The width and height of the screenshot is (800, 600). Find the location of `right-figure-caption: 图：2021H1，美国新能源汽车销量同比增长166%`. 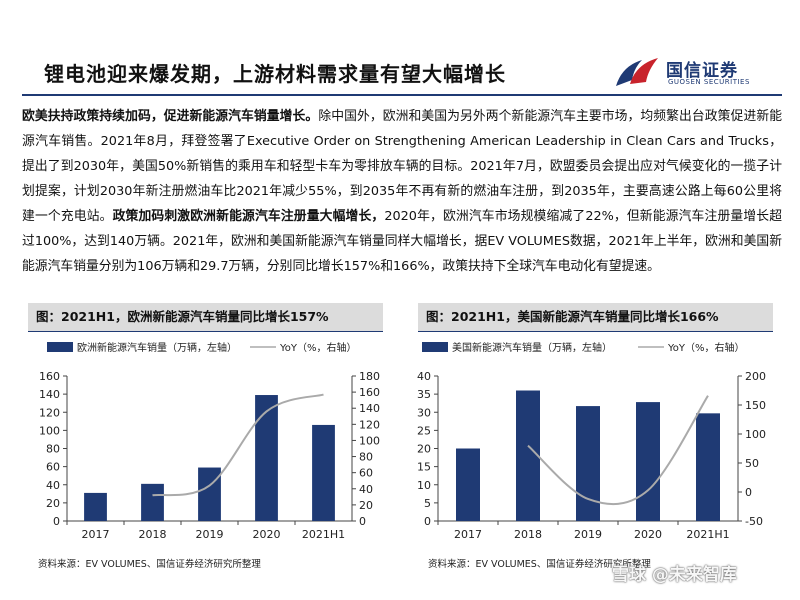

right-figure-caption: 图：2021H1，美国新能源汽车销量同比增长166% is located at coordinates (595, 317).